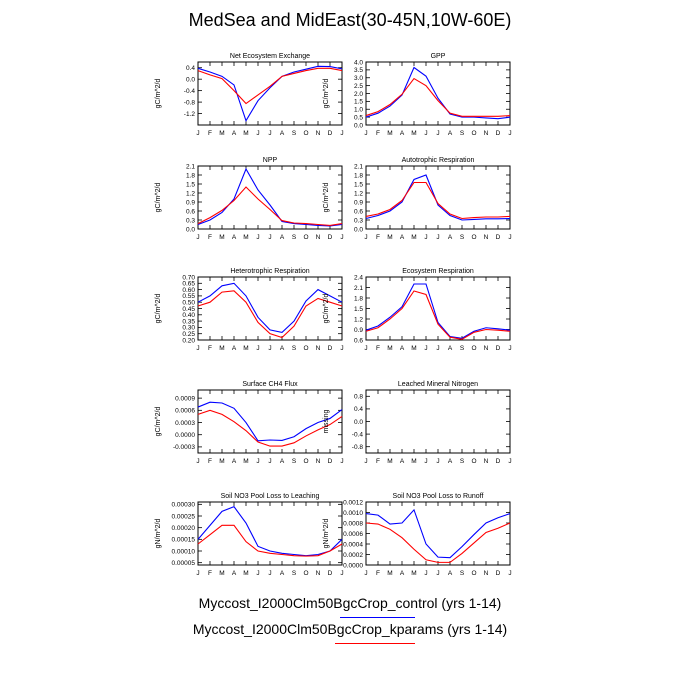  I want to click on y-tick-label: 0.8, so click(358, 397).